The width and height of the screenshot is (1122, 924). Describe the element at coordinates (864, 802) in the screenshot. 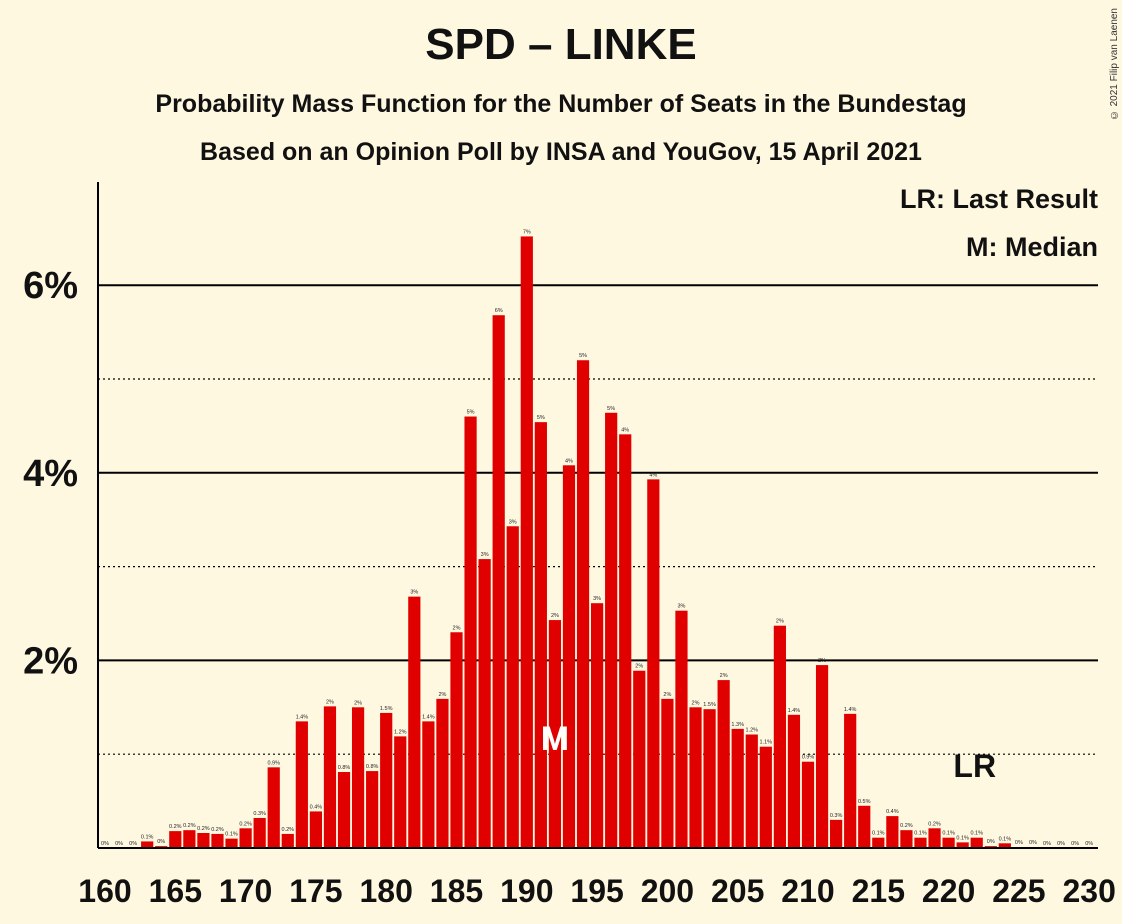

I see `bar-value-label: 0.5%` at that location.